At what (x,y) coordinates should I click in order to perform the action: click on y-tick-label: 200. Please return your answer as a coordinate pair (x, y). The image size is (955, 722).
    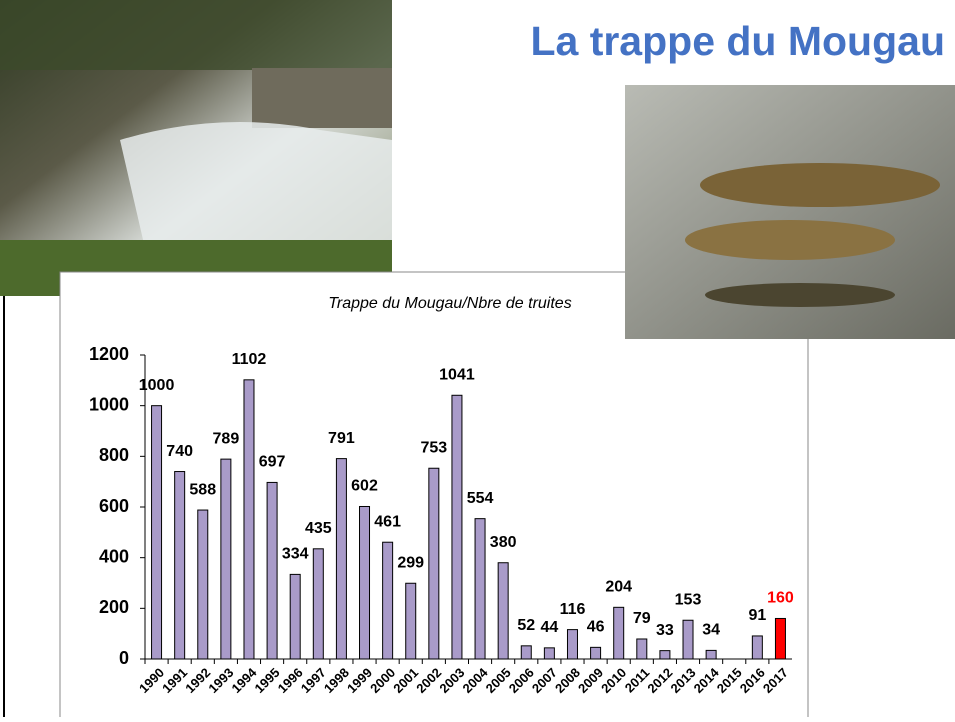
    Looking at the image, I should click on (114, 607).